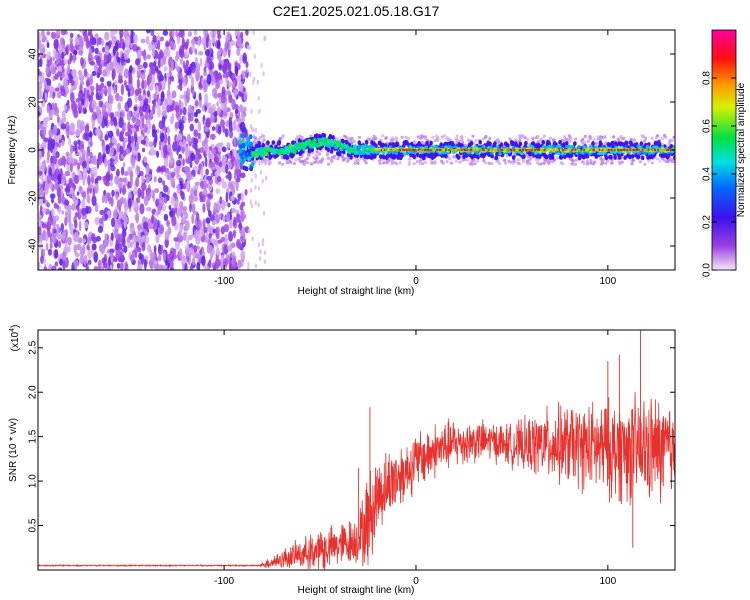 The width and height of the screenshot is (750, 600). I want to click on spectrogram-ridge, so click(544, 151).